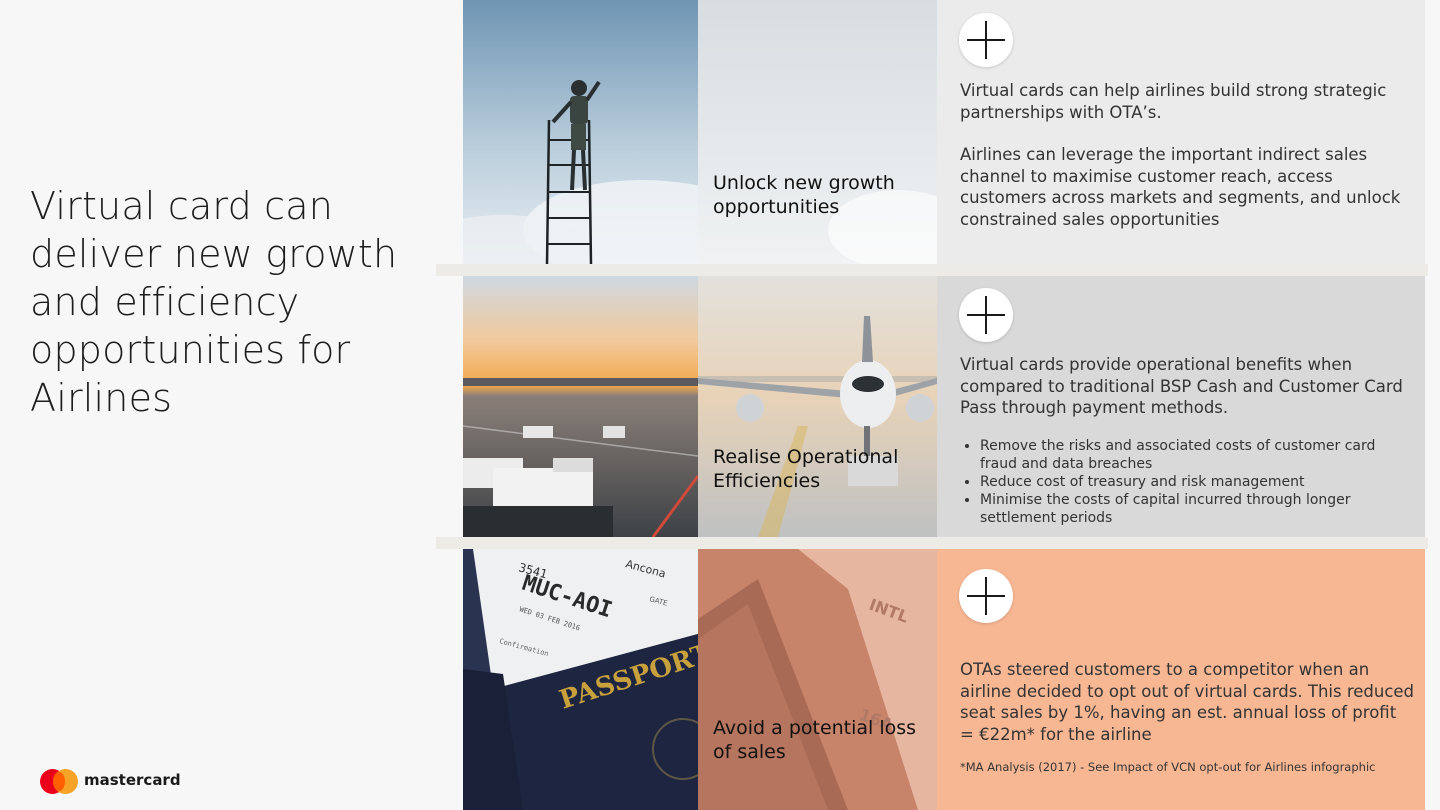 The height and width of the screenshot is (810, 1440). I want to click on logo-overlap, so click(59, 781).